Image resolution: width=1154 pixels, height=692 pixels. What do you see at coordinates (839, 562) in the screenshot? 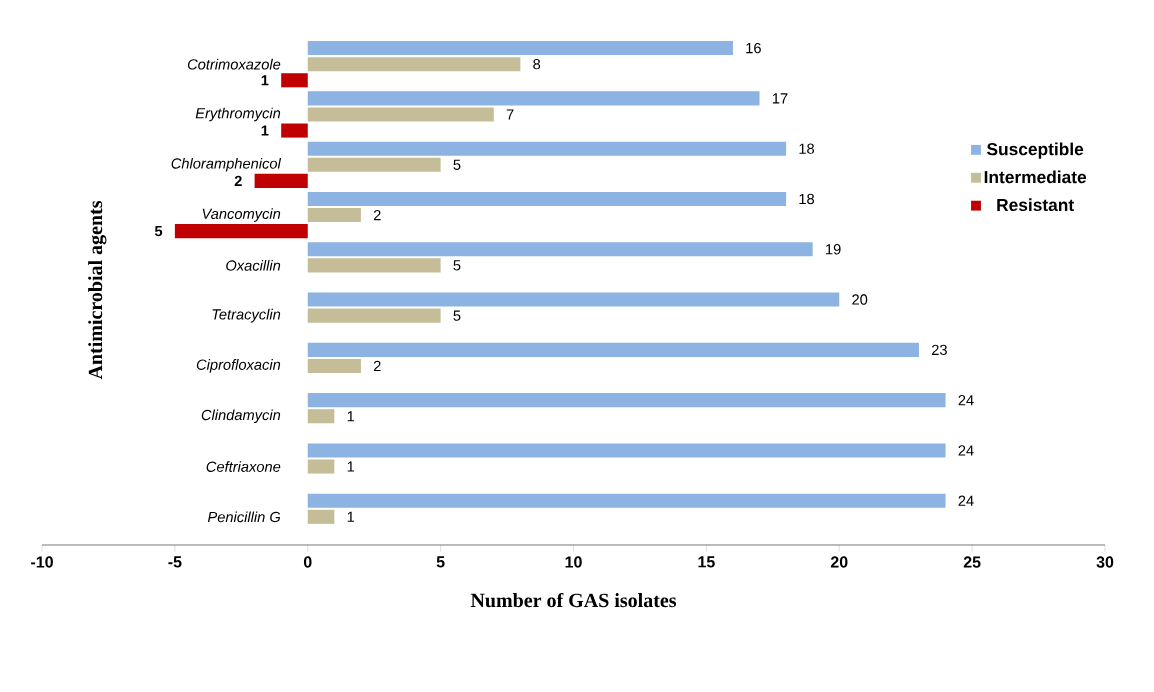
I see `x-tick-label: 20` at bounding box center [839, 562].